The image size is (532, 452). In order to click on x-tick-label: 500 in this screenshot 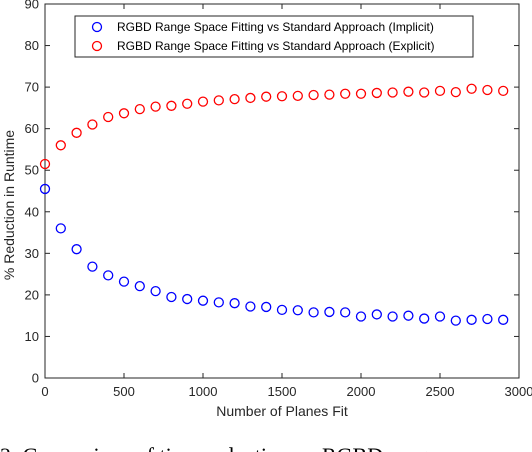, I will do `click(124, 391)`.